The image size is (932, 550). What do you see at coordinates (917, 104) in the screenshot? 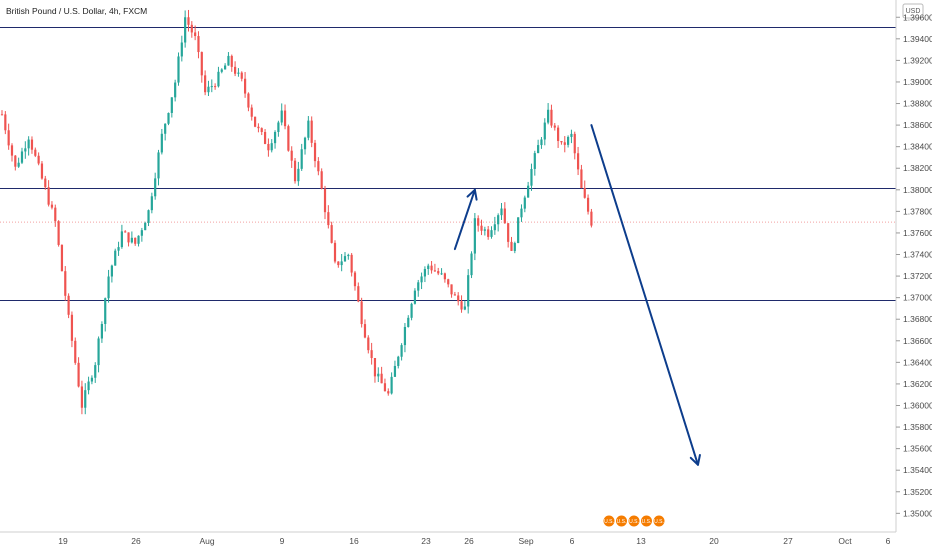
I see `price-tick-label: 1.38800` at bounding box center [917, 104].